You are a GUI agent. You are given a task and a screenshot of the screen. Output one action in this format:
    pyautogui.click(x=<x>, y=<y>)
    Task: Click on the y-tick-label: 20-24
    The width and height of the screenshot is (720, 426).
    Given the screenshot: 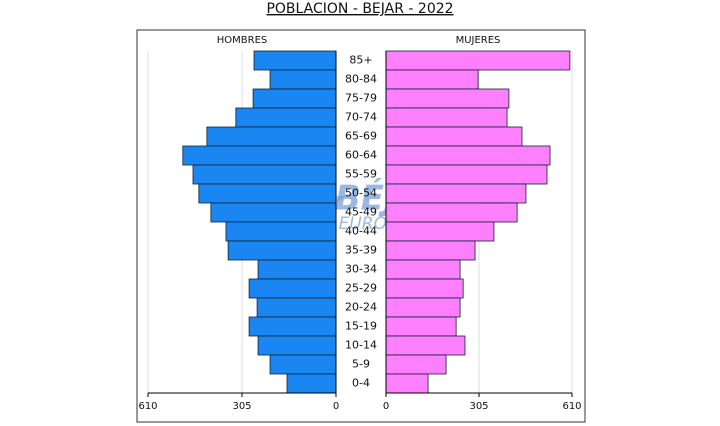 What is the action you would take?
    pyautogui.click(x=361, y=307)
    